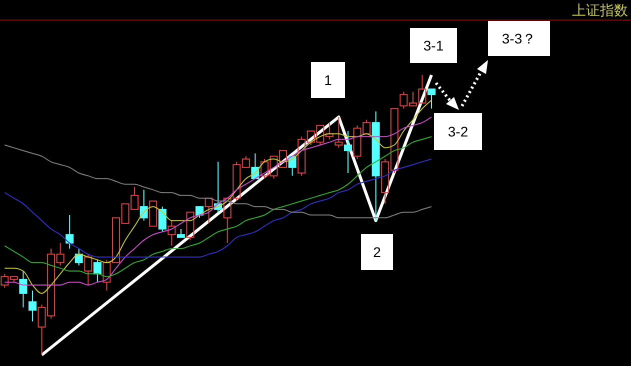  Describe the element at coordinates (433, 46) in the screenshot. I see `text: 3-1` at that location.